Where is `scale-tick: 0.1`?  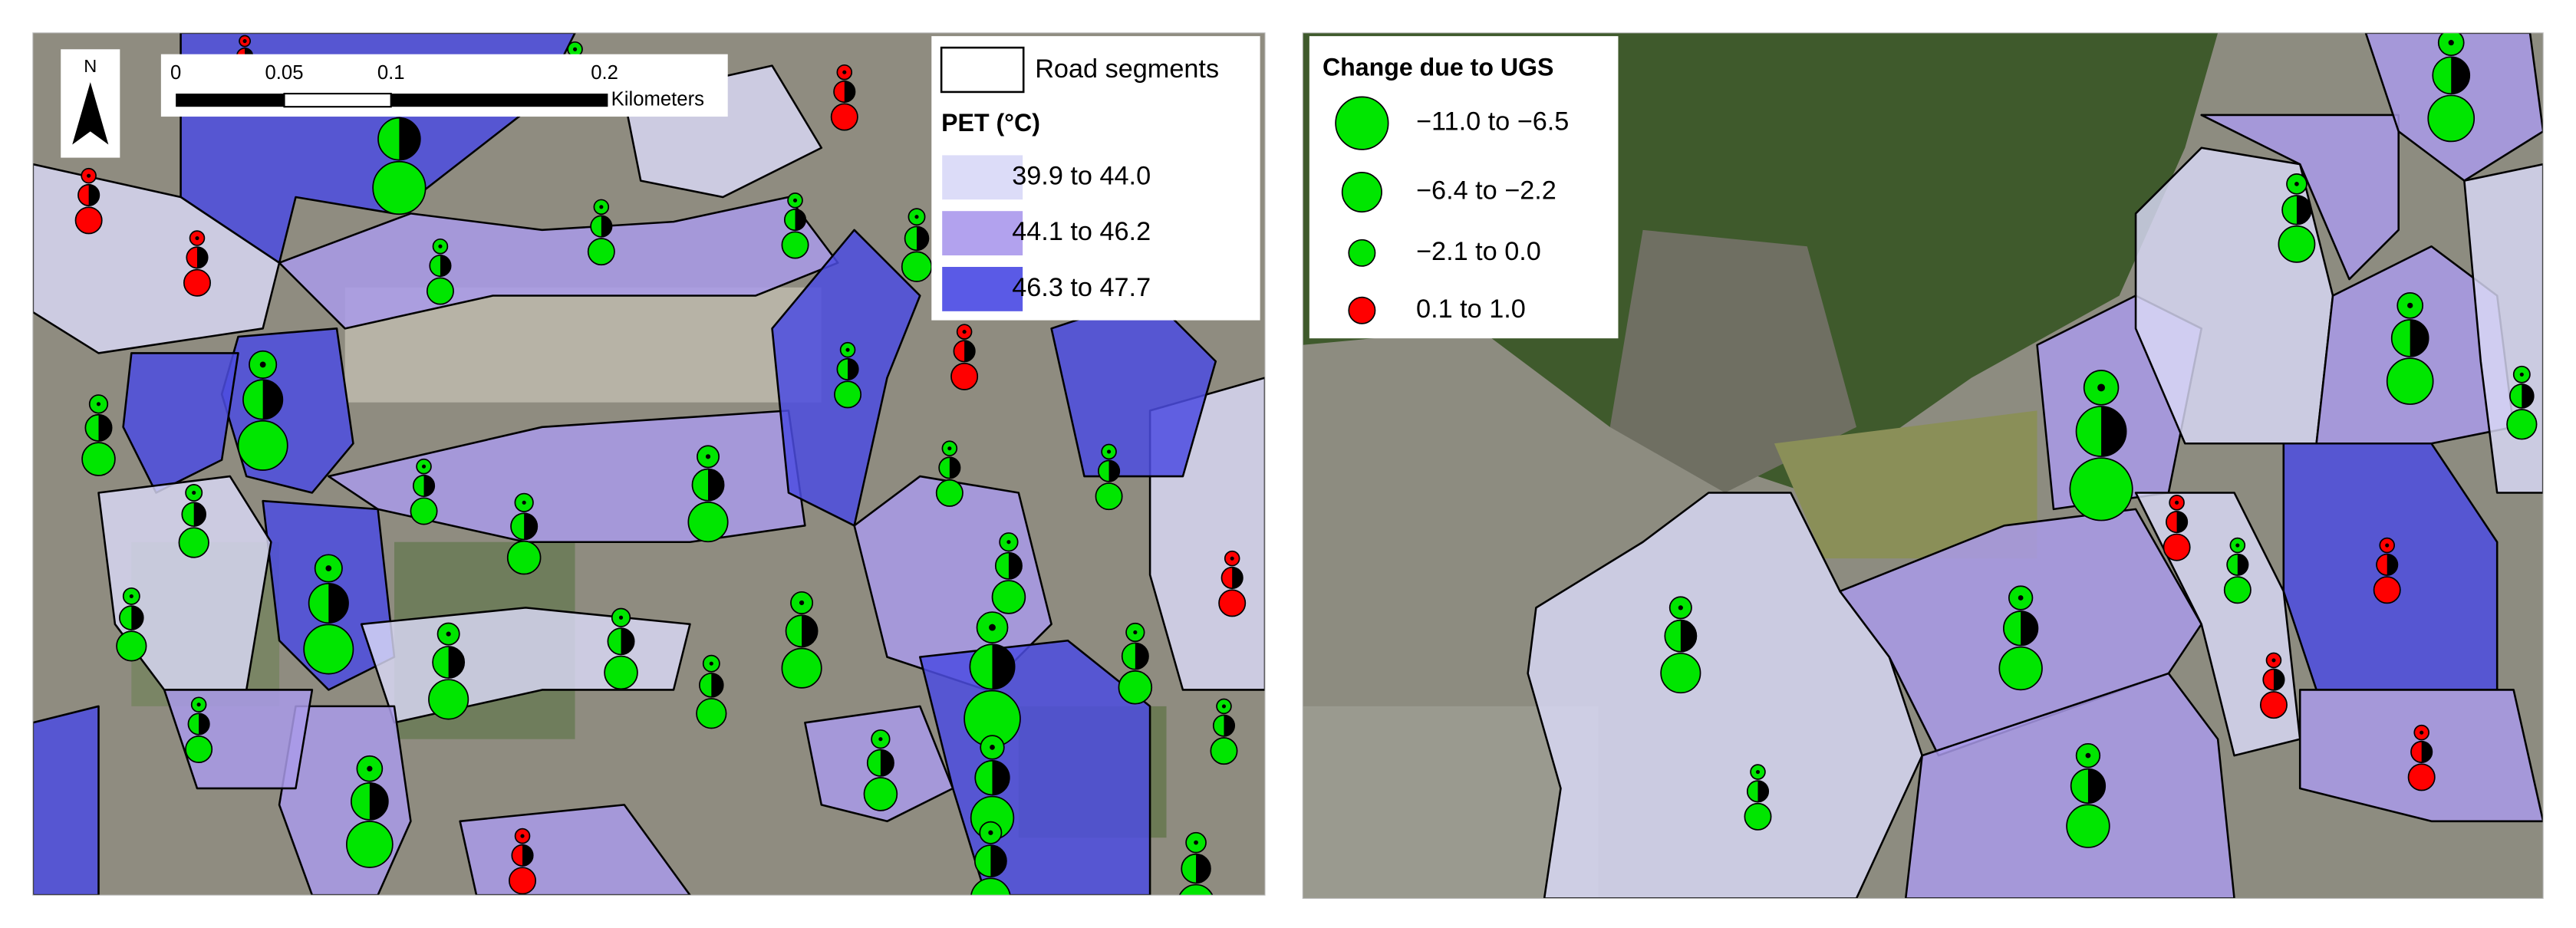
scale-tick: 0.1 is located at coordinates (391, 73).